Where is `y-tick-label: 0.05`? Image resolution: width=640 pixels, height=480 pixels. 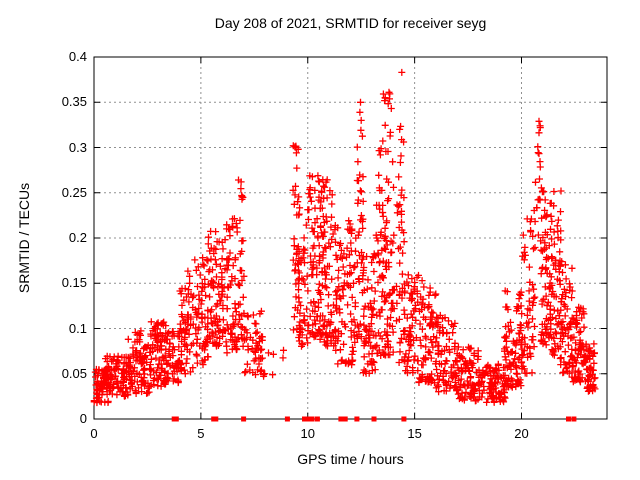 y-tick-label: 0.05 is located at coordinates (74, 373).